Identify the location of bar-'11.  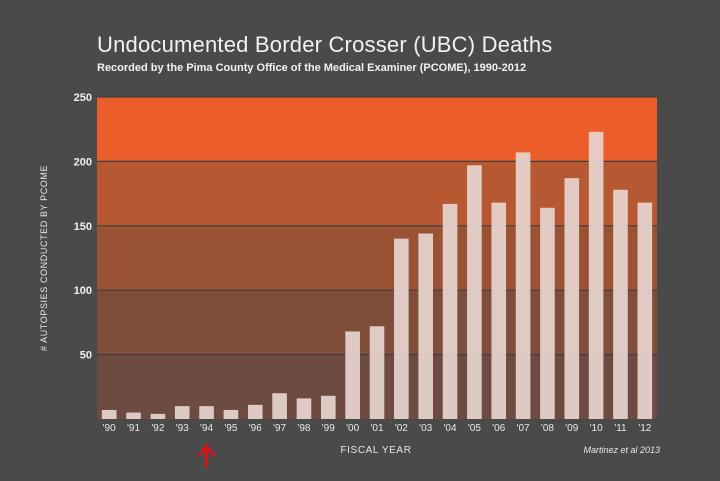
(620, 304).